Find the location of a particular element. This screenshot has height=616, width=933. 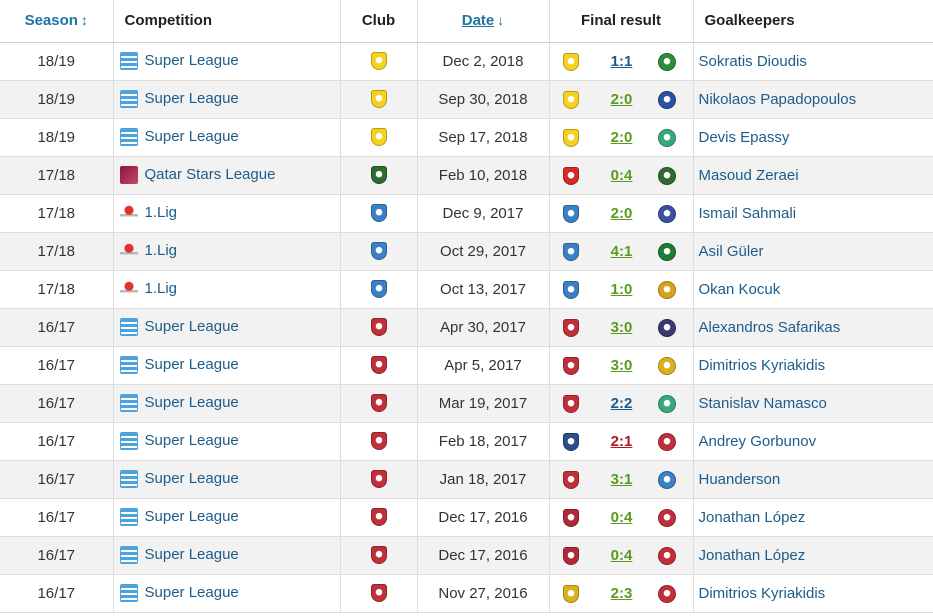

match-result-link: 3:1 is located at coordinates (621, 479).